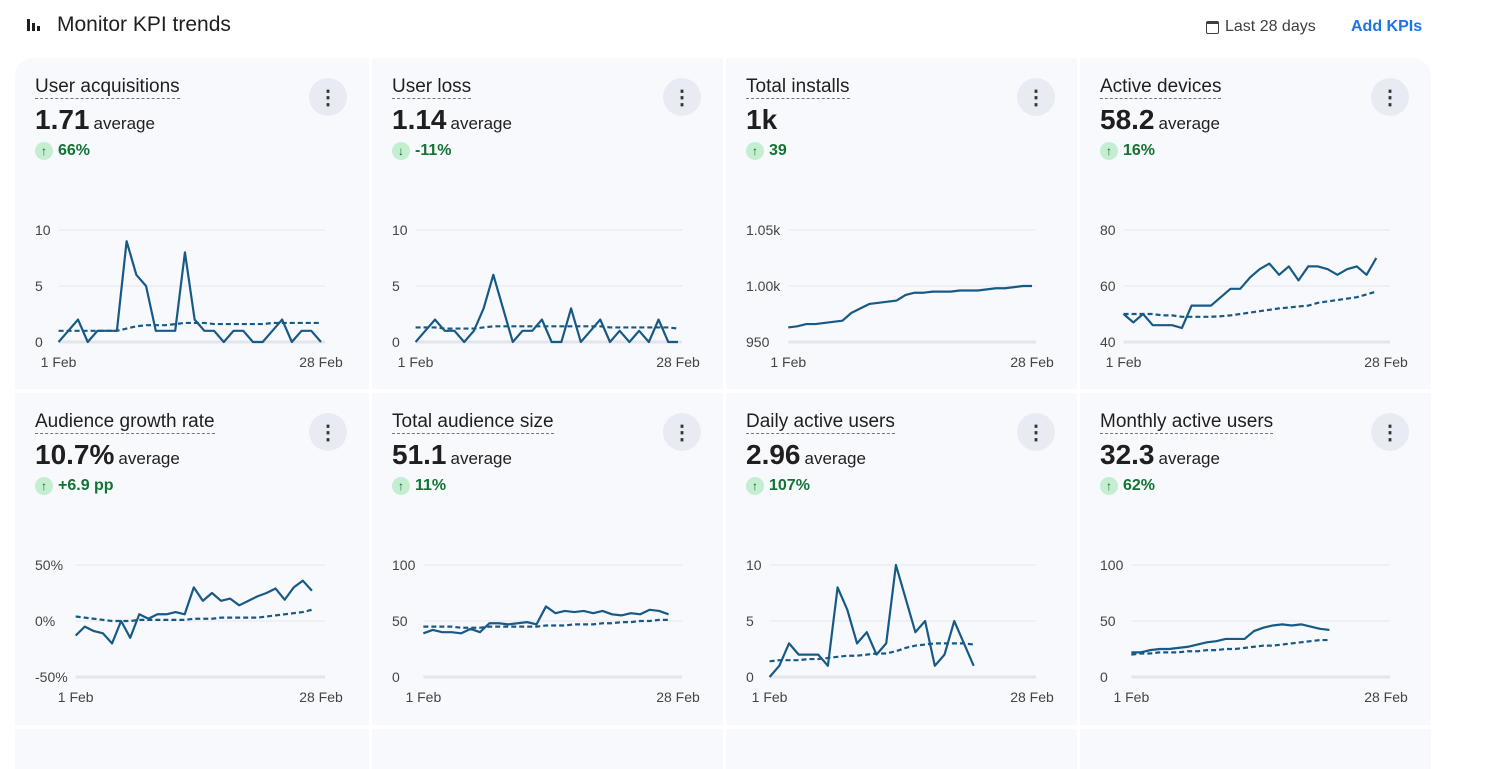 The width and height of the screenshot is (1494, 769). What do you see at coordinates (35, 24) in the screenshot?
I see `bar-chart-icon` at bounding box center [35, 24].